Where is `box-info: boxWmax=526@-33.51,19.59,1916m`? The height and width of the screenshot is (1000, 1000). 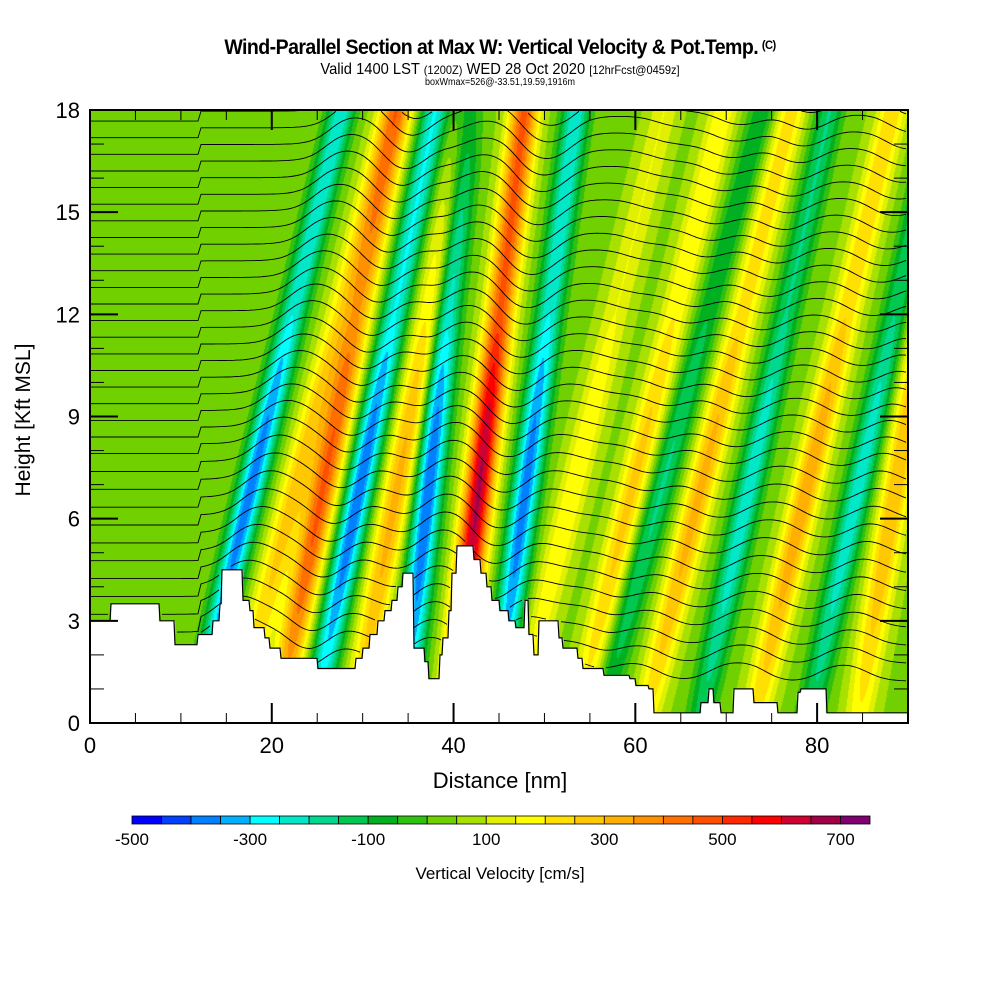
box-info: boxWmax=526@-33.51,19.59,1916m is located at coordinates (500, 82).